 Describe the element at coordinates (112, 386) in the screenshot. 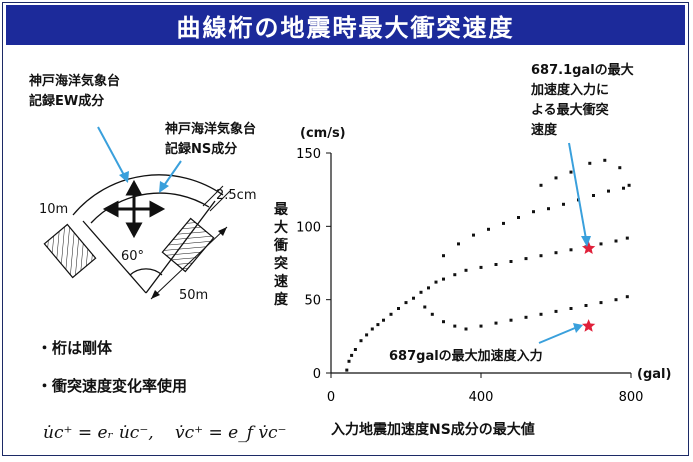

I see `bullet-restitution-coefficient: ・衝突速度変化率使用` at that location.